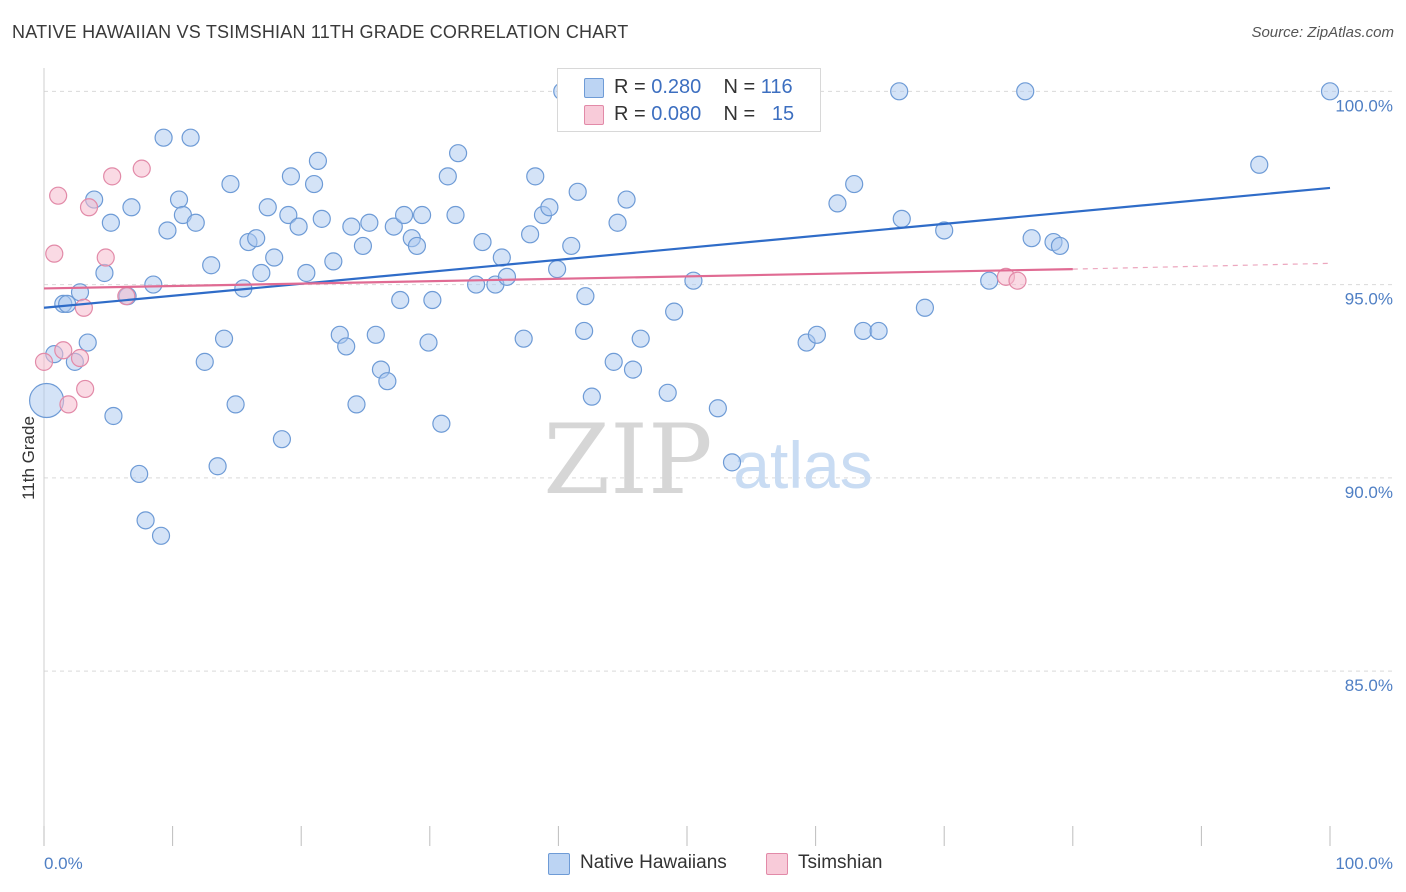 This screenshot has height=892, width=1406. Describe the element at coordinates (1369, 299) in the screenshot. I see `y-tick-label: 95.0%` at that location.